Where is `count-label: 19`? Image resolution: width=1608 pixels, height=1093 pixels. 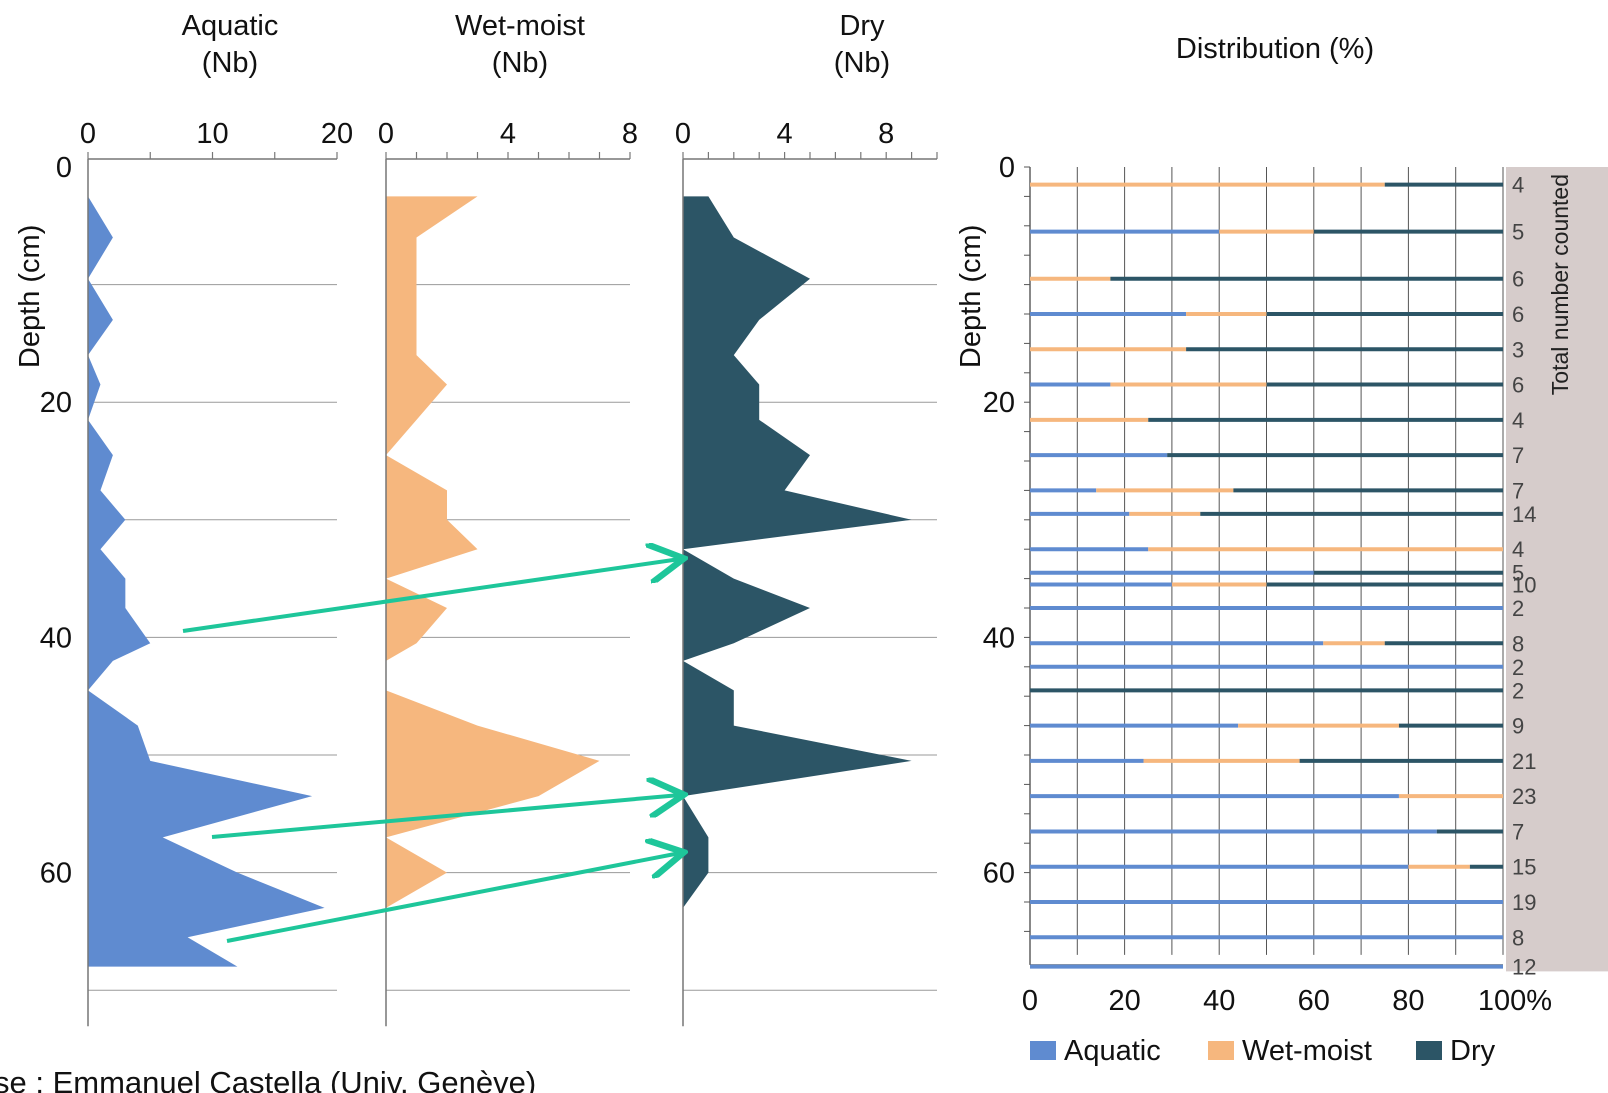
count-label: 19 is located at coordinates (1524, 902).